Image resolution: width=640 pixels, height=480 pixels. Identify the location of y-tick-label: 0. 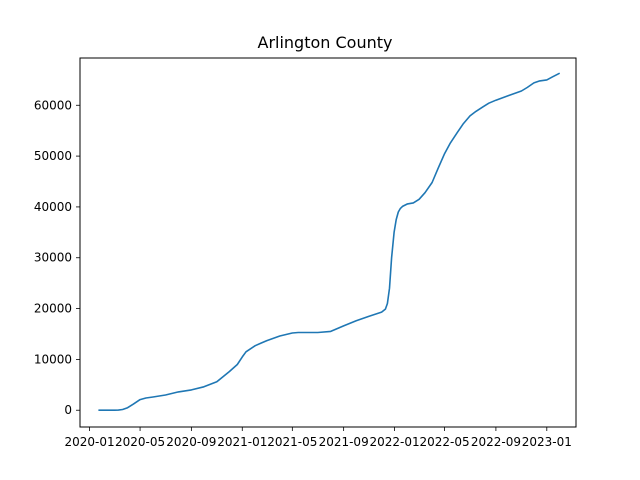
(68, 410).